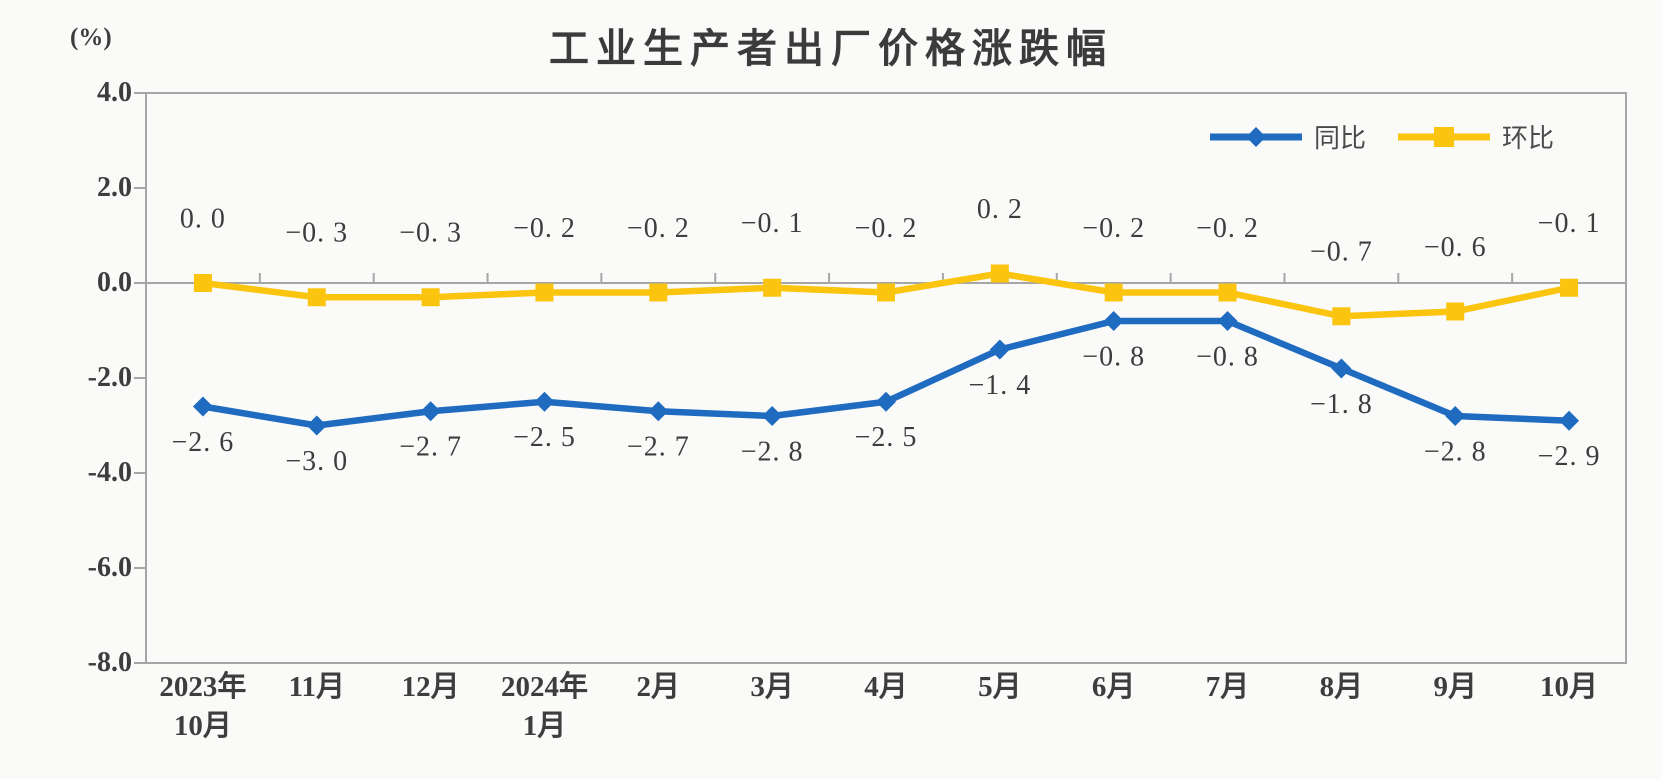 This screenshot has height=779, width=1662. I want to click on x-axis-category-label: 7月, so click(1227, 687).